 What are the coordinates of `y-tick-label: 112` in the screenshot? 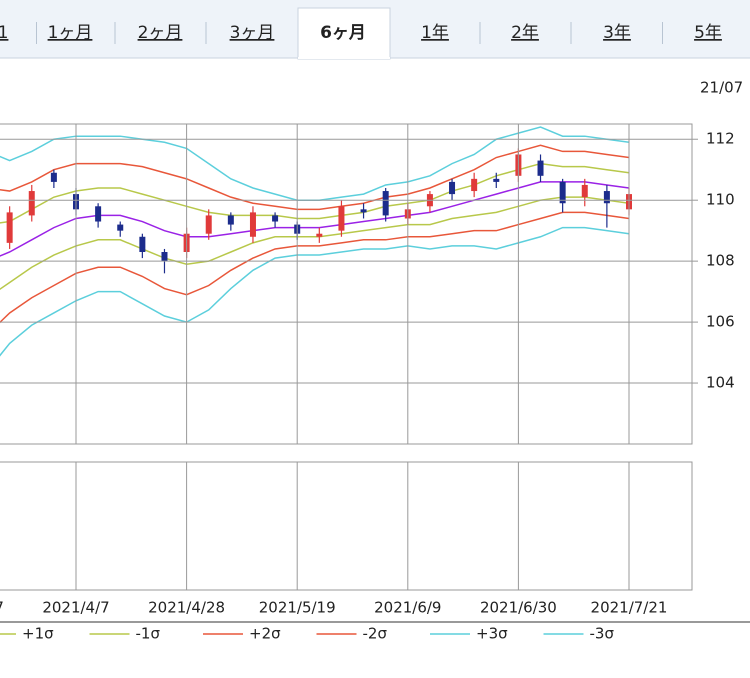 It's located at (720, 139).